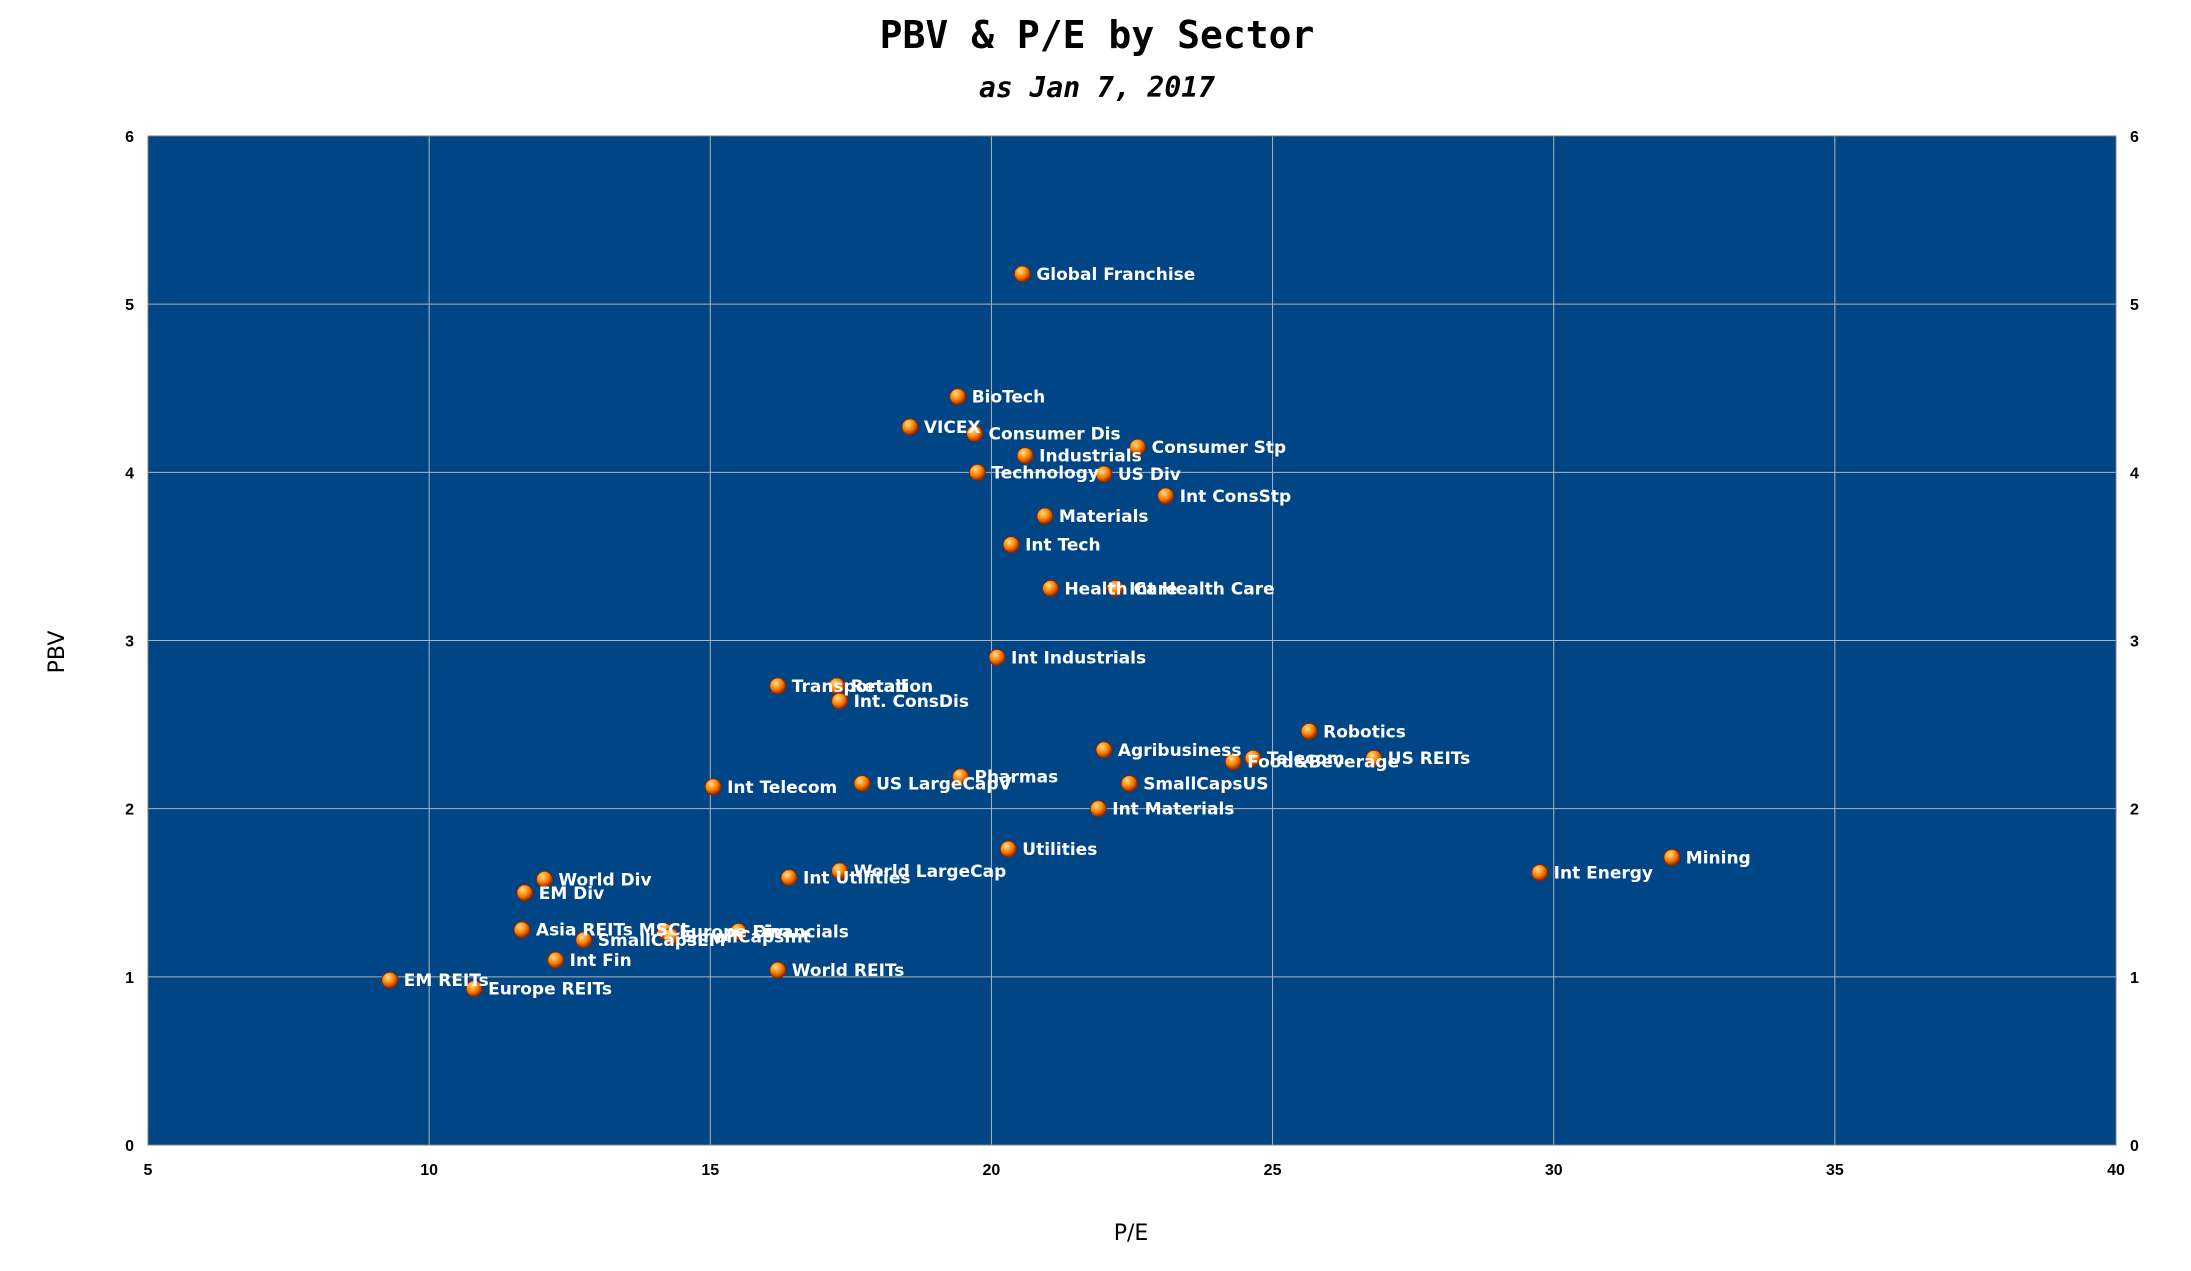 The image size is (2191, 1271). What do you see at coordinates (879, 687) in the screenshot?
I see `point-label: Retail` at bounding box center [879, 687].